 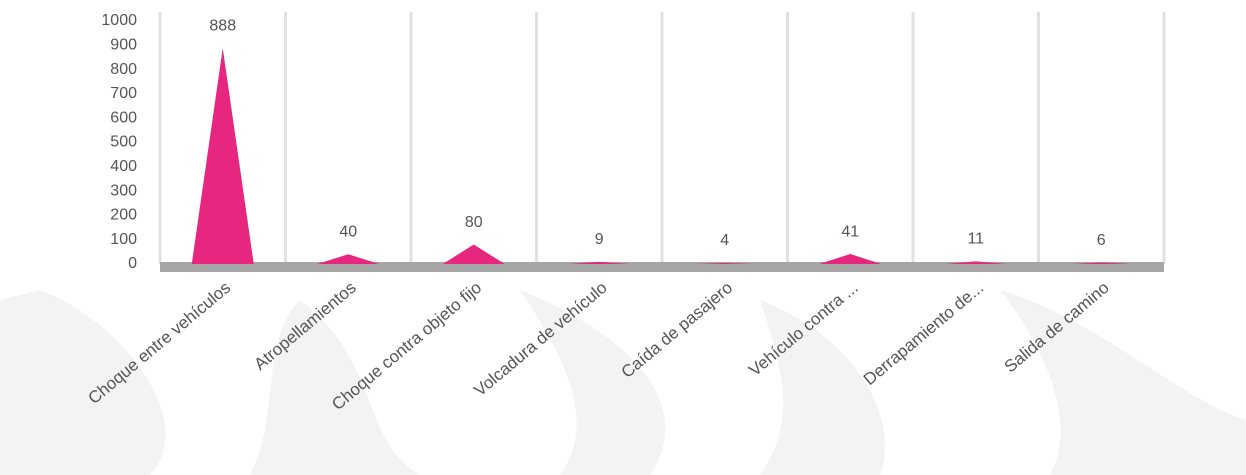 I want to click on value-label: 6, so click(x=1101, y=240).